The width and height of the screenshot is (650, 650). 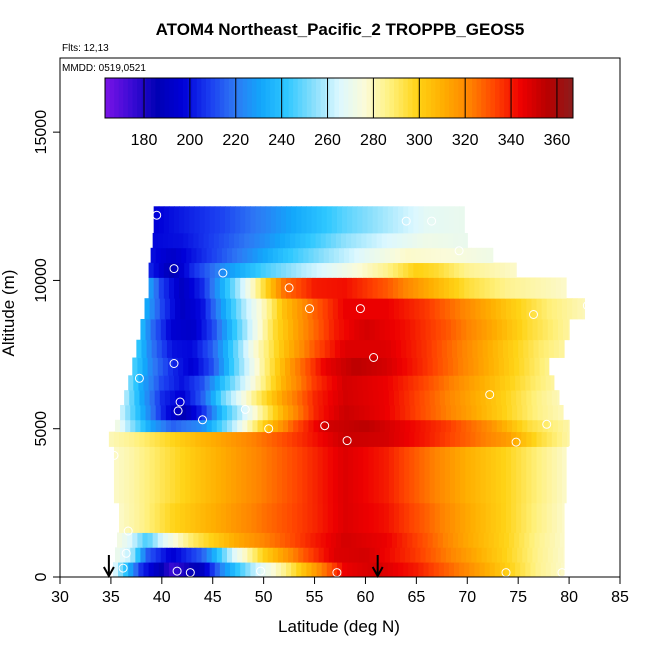 What do you see at coordinates (235, 140) in the screenshot?
I see `colorbar-tick-label: 220` at bounding box center [235, 140].